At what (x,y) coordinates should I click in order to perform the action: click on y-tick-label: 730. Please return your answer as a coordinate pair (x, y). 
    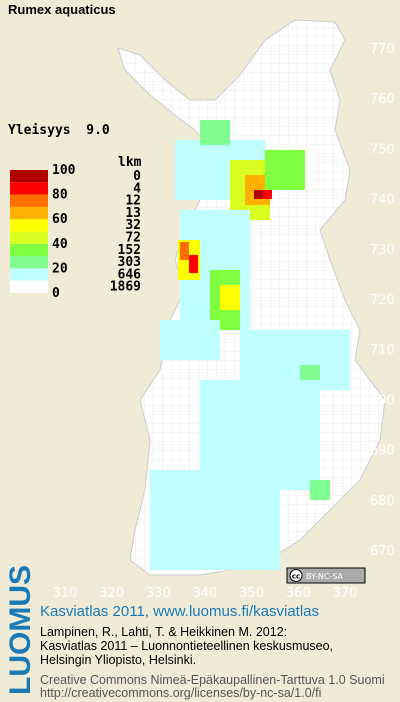
    Looking at the image, I should click on (382, 250).